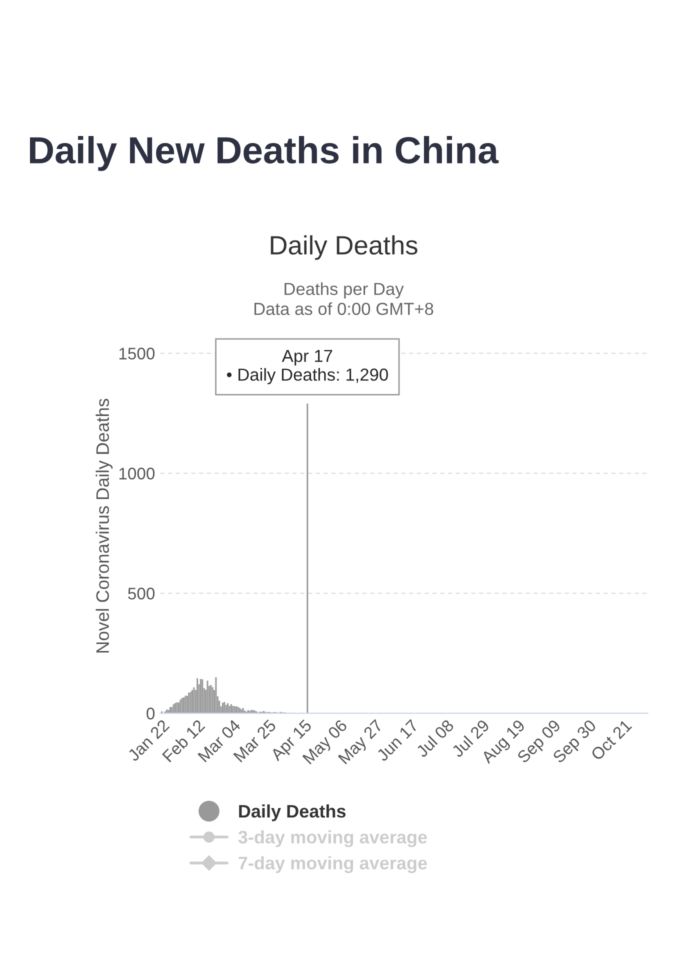 The width and height of the screenshot is (687, 960). I want to click on y-tick-label: 500, so click(141, 594).